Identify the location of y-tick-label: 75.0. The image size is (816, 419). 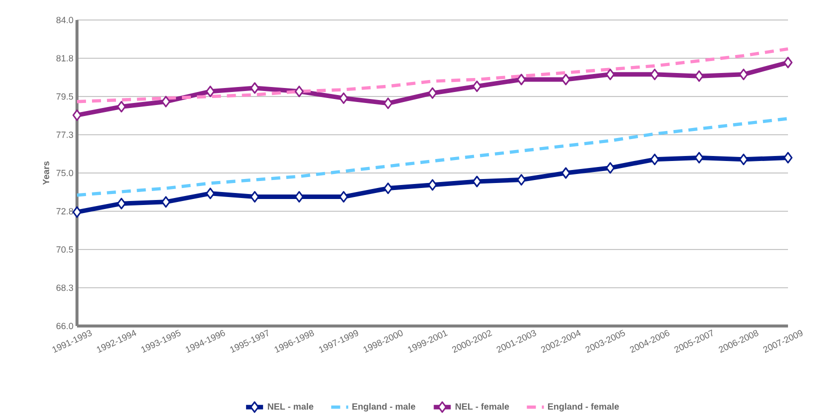
(65, 173).